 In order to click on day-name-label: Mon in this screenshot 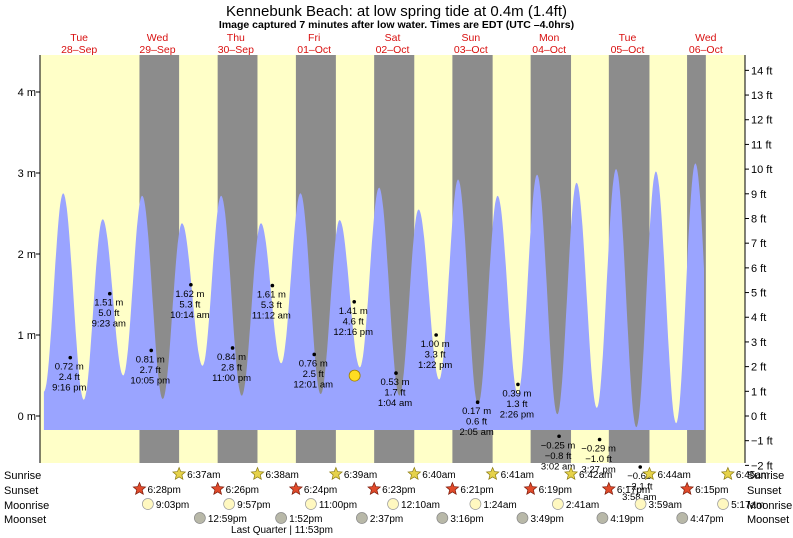, I will do `click(549, 38)`.